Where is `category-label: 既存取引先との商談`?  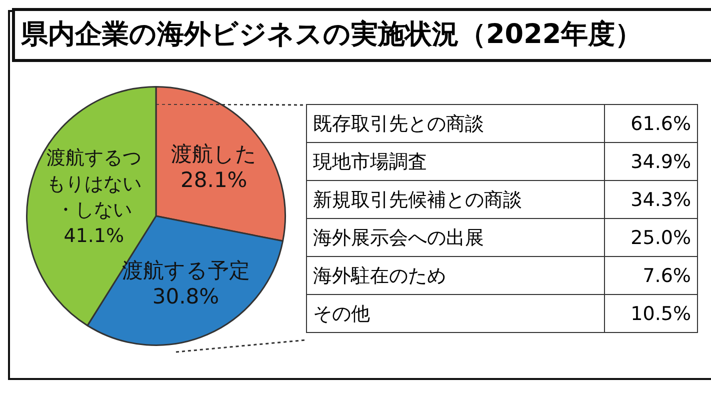
category-label: 既存取引先との商談 is located at coordinates (455, 123).